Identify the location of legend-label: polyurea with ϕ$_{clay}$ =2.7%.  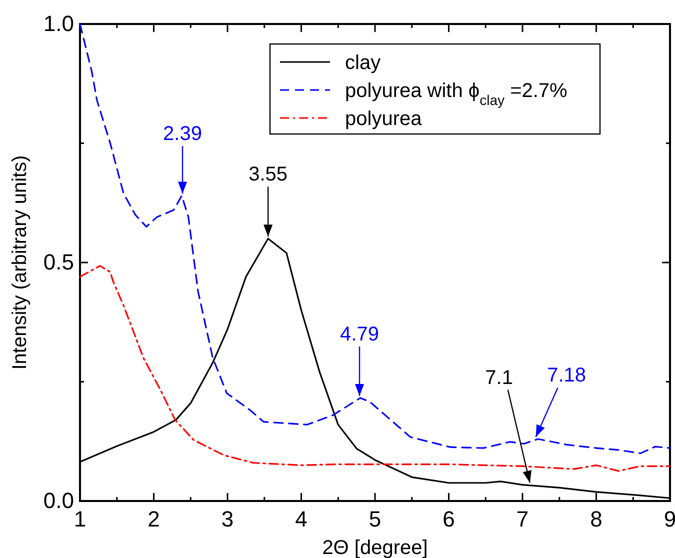
(456, 94).